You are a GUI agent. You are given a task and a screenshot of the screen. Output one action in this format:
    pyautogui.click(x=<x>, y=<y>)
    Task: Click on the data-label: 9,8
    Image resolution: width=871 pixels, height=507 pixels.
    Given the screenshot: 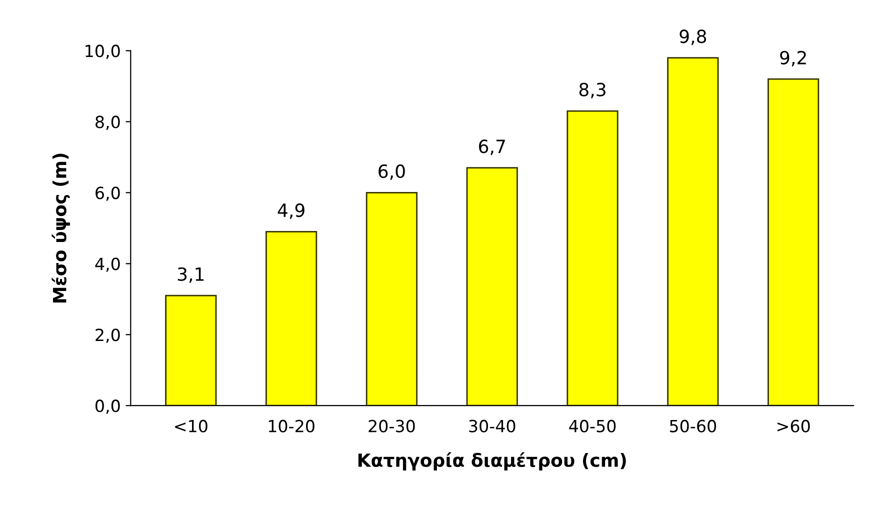 What is the action you would take?
    pyautogui.click(x=693, y=38)
    